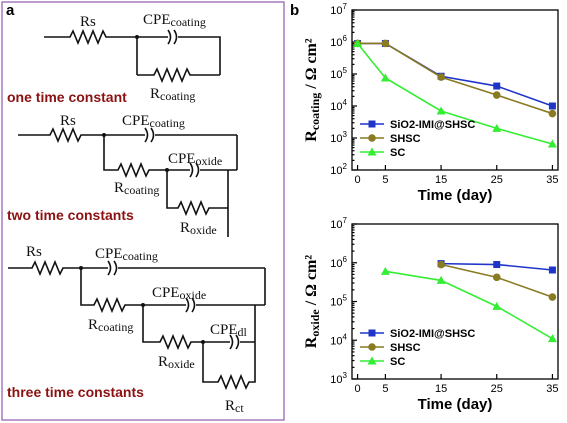  What do you see at coordinates (112, 268) in the screenshot?
I see `c3-cpe-coating-symbol` at bounding box center [112, 268].